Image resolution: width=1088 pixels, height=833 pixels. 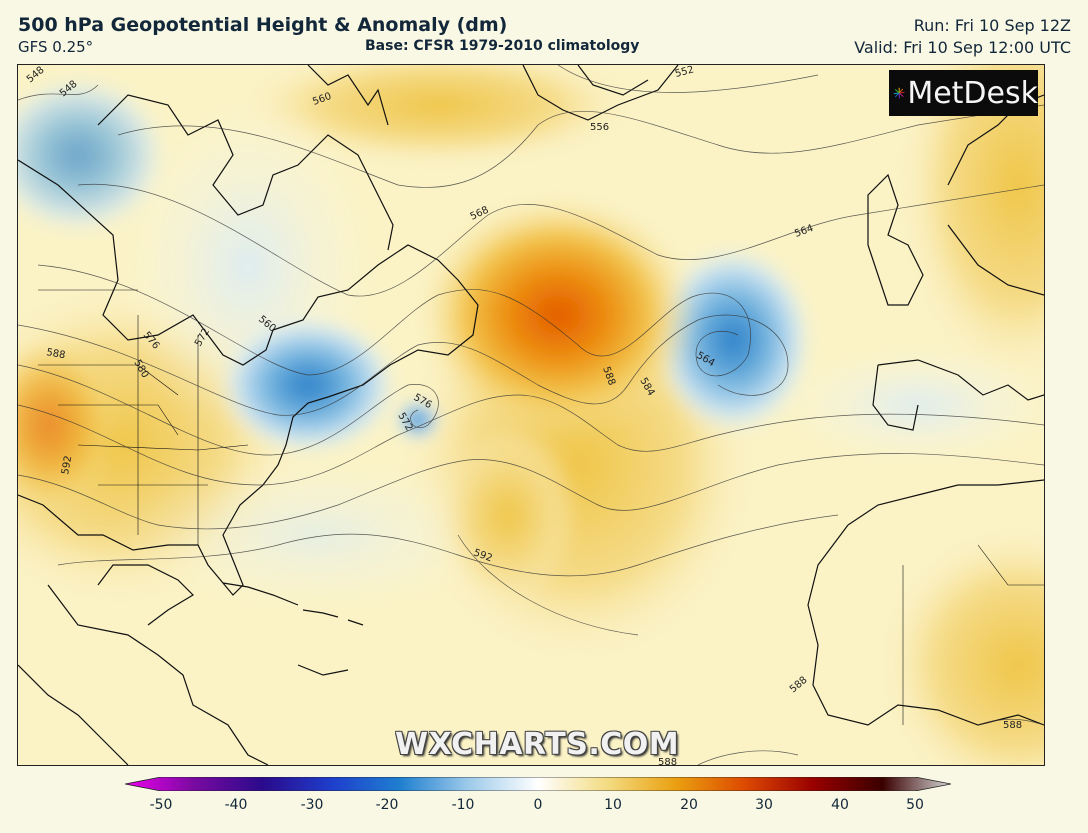 I want to click on colorbar-tick: 10, so click(x=613, y=805).